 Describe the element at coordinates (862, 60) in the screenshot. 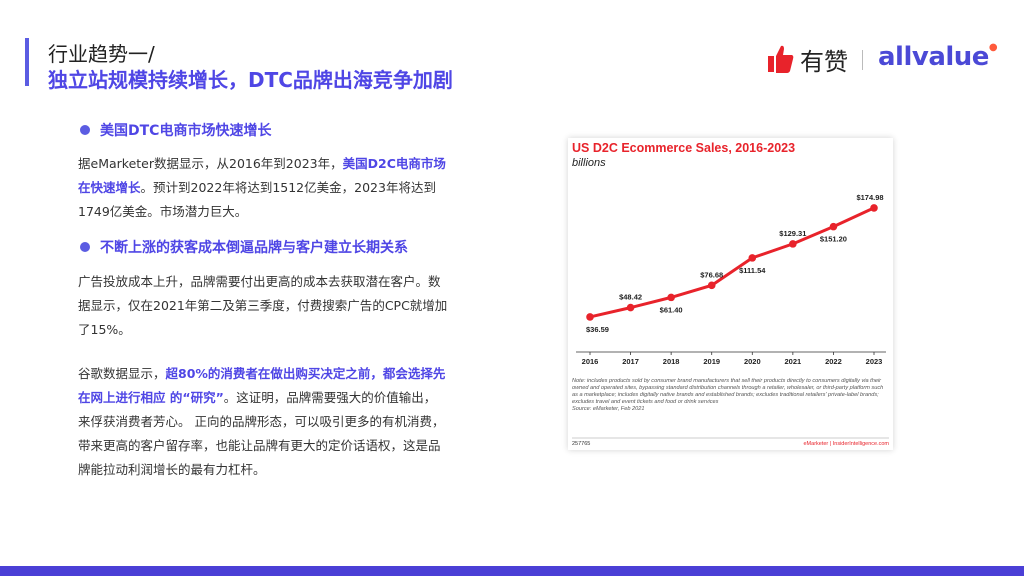

I see `logo-divider` at that location.